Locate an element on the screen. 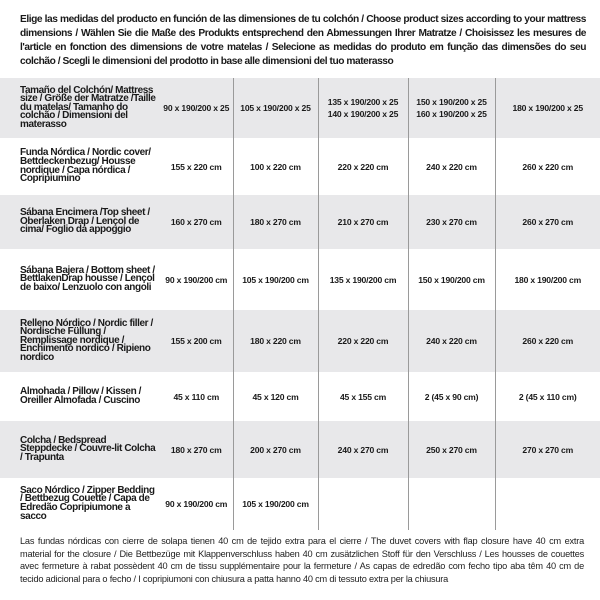  size-cell: 135 x 190/200 x 25 140 x 190/200 x 25 is located at coordinates (362, 108).